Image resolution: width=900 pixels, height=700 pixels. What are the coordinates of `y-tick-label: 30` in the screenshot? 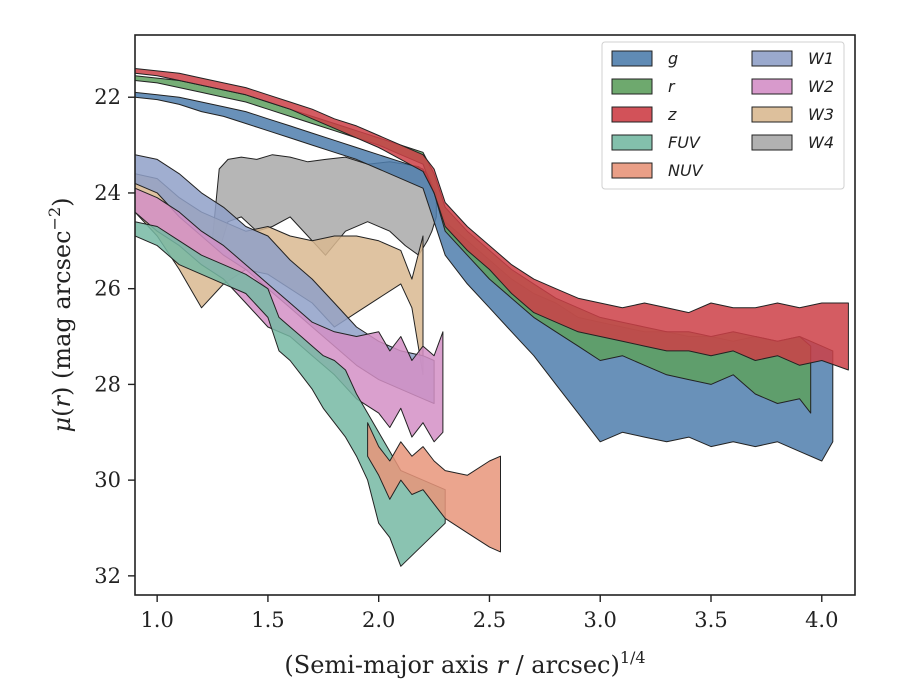 It's located at (107, 480).